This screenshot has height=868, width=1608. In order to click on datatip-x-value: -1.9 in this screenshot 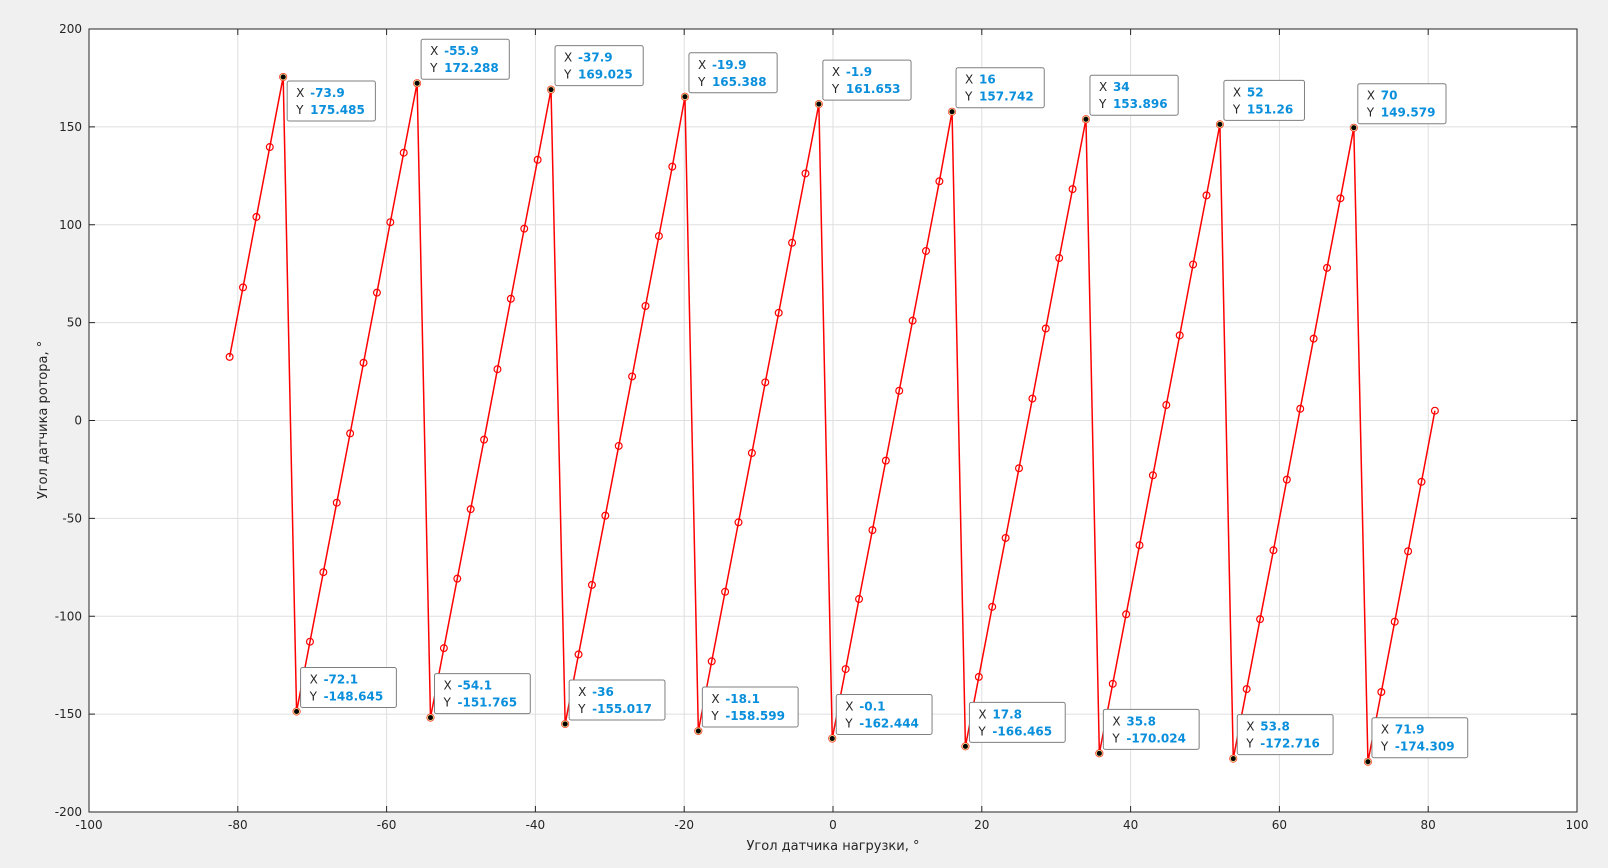, I will do `click(859, 72)`.